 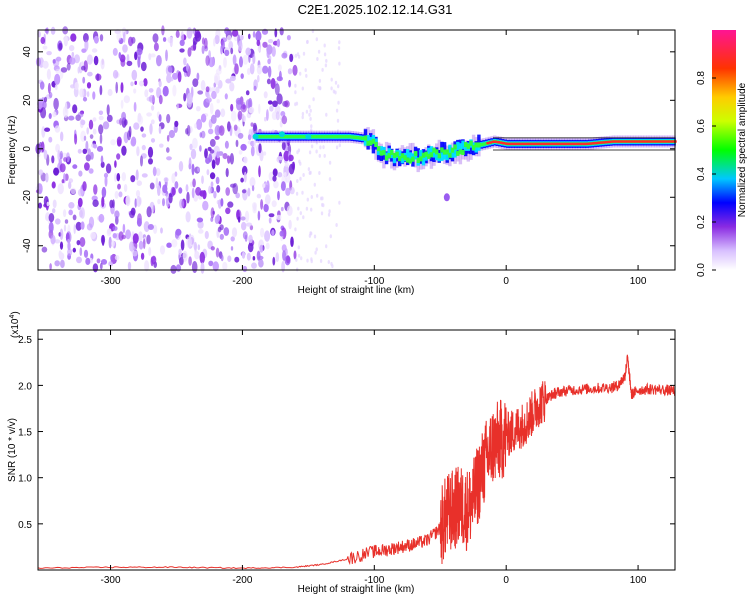 What do you see at coordinates (742, 149) in the screenshot?
I see `colorbar-label: Normalized spectral amplitude` at bounding box center [742, 149].